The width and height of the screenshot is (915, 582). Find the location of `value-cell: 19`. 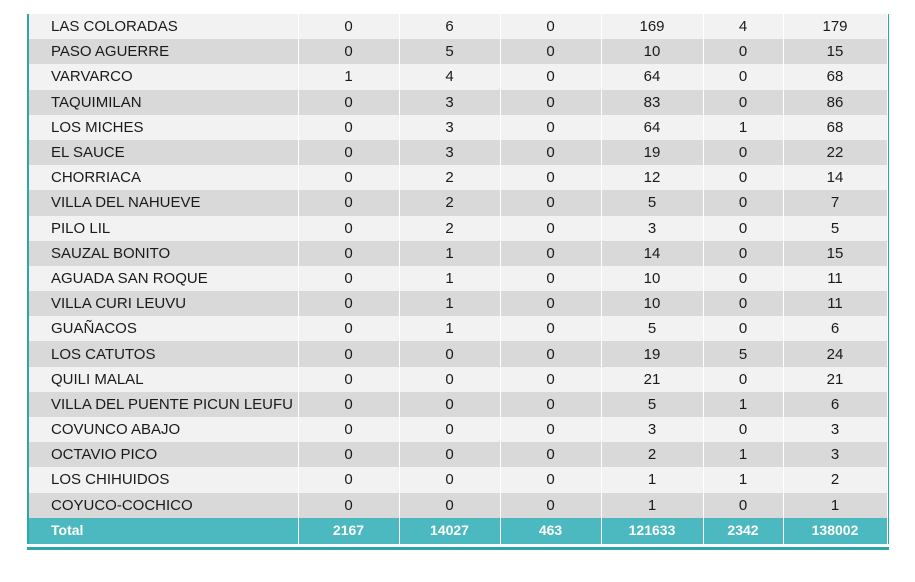

value-cell: 19 is located at coordinates (652, 354).